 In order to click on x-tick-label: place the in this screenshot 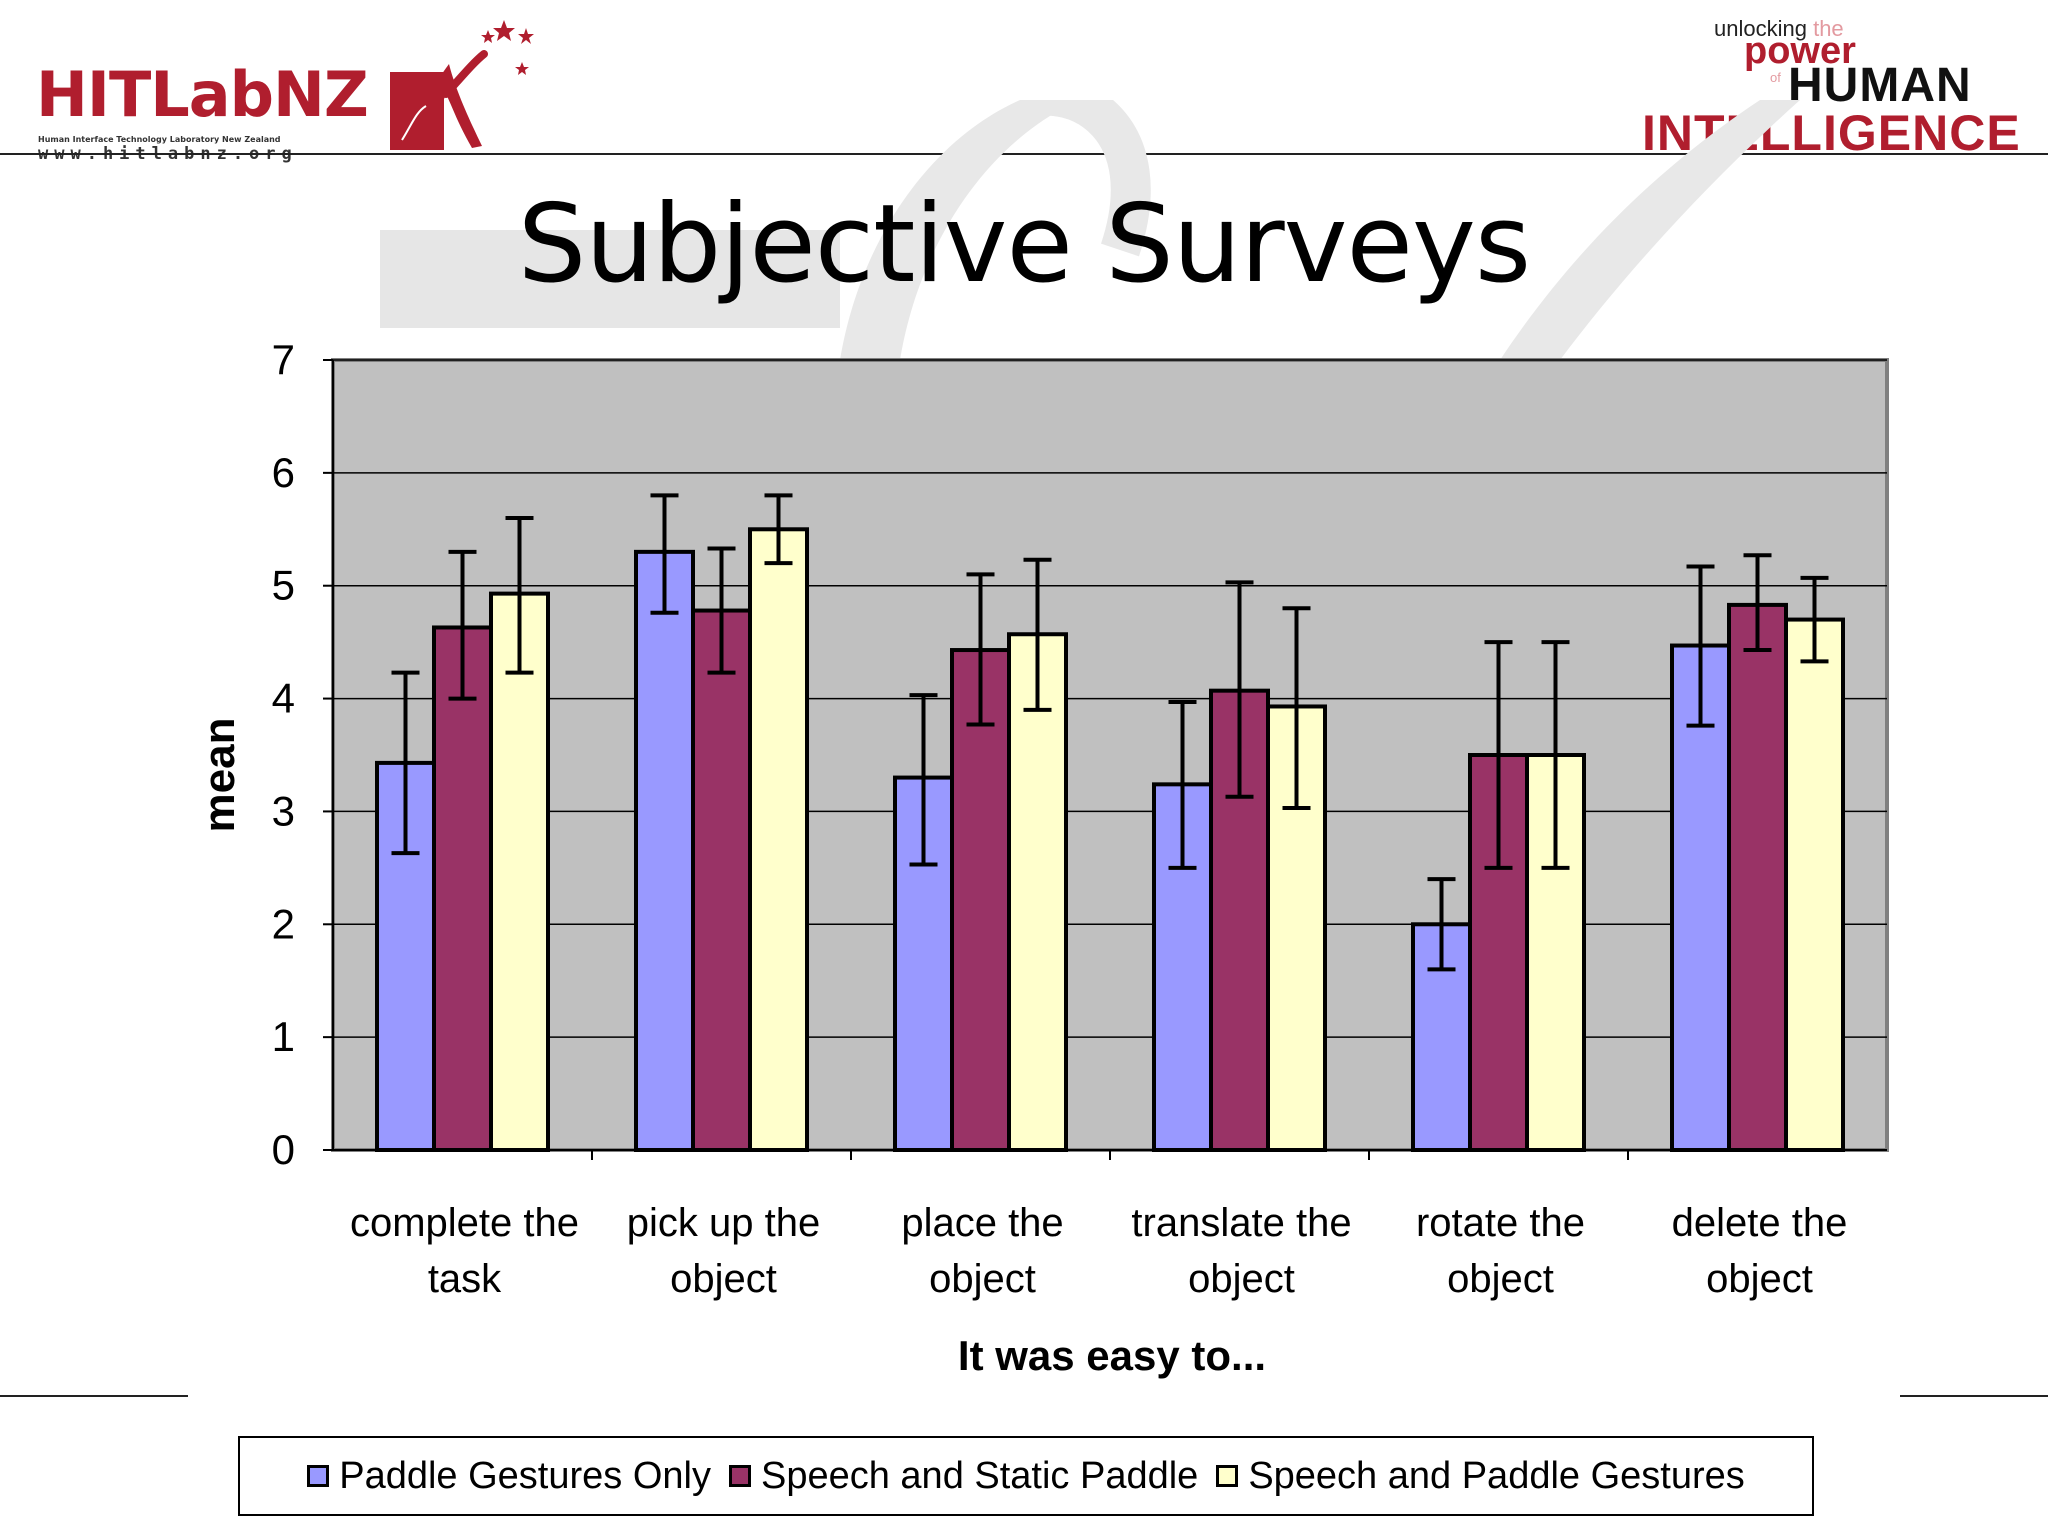, I will do `click(982, 1223)`.